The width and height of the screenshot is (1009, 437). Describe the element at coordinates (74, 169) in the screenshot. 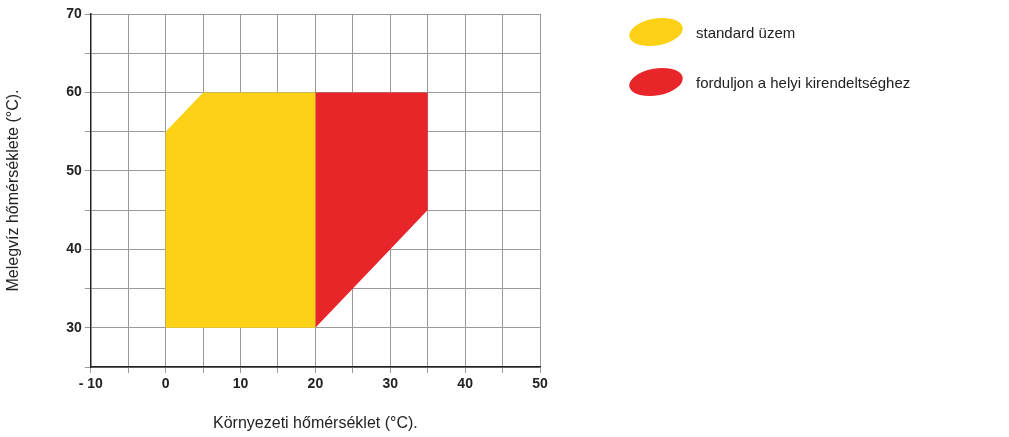

I see `y-tick-label: 50` at that location.